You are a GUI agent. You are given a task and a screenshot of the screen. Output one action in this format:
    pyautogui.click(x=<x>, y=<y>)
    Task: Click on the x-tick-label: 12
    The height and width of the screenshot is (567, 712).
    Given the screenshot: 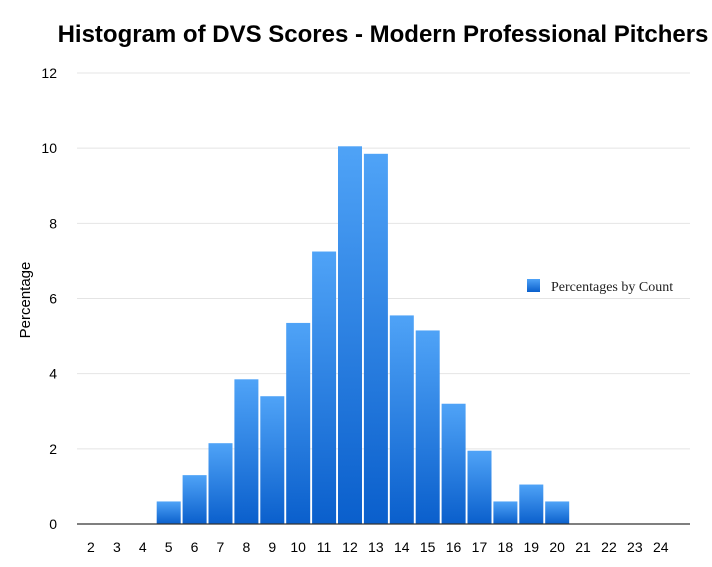 What is the action you would take?
    pyautogui.click(x=350, y=547)
    